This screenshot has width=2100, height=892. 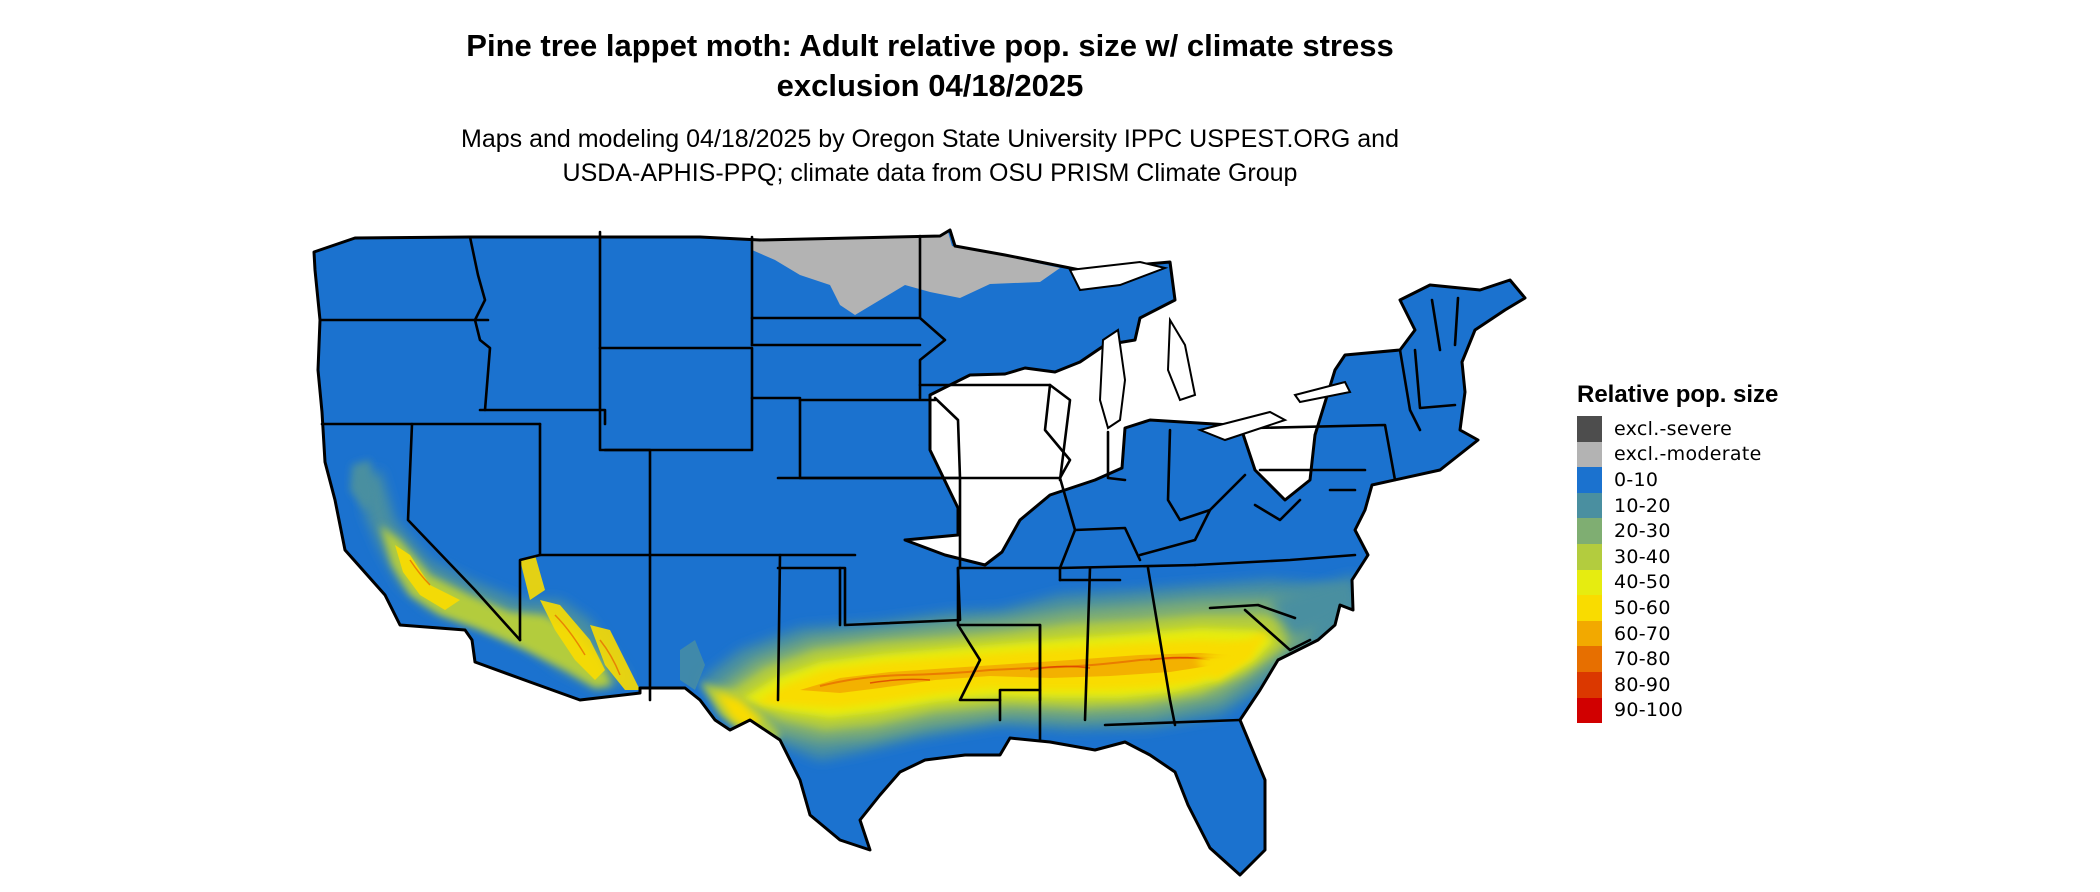 What do you see at coordinates (1642, 582) in the screenshot?
I see `legend-label: 40-50` at bounding box center [1642, 582].